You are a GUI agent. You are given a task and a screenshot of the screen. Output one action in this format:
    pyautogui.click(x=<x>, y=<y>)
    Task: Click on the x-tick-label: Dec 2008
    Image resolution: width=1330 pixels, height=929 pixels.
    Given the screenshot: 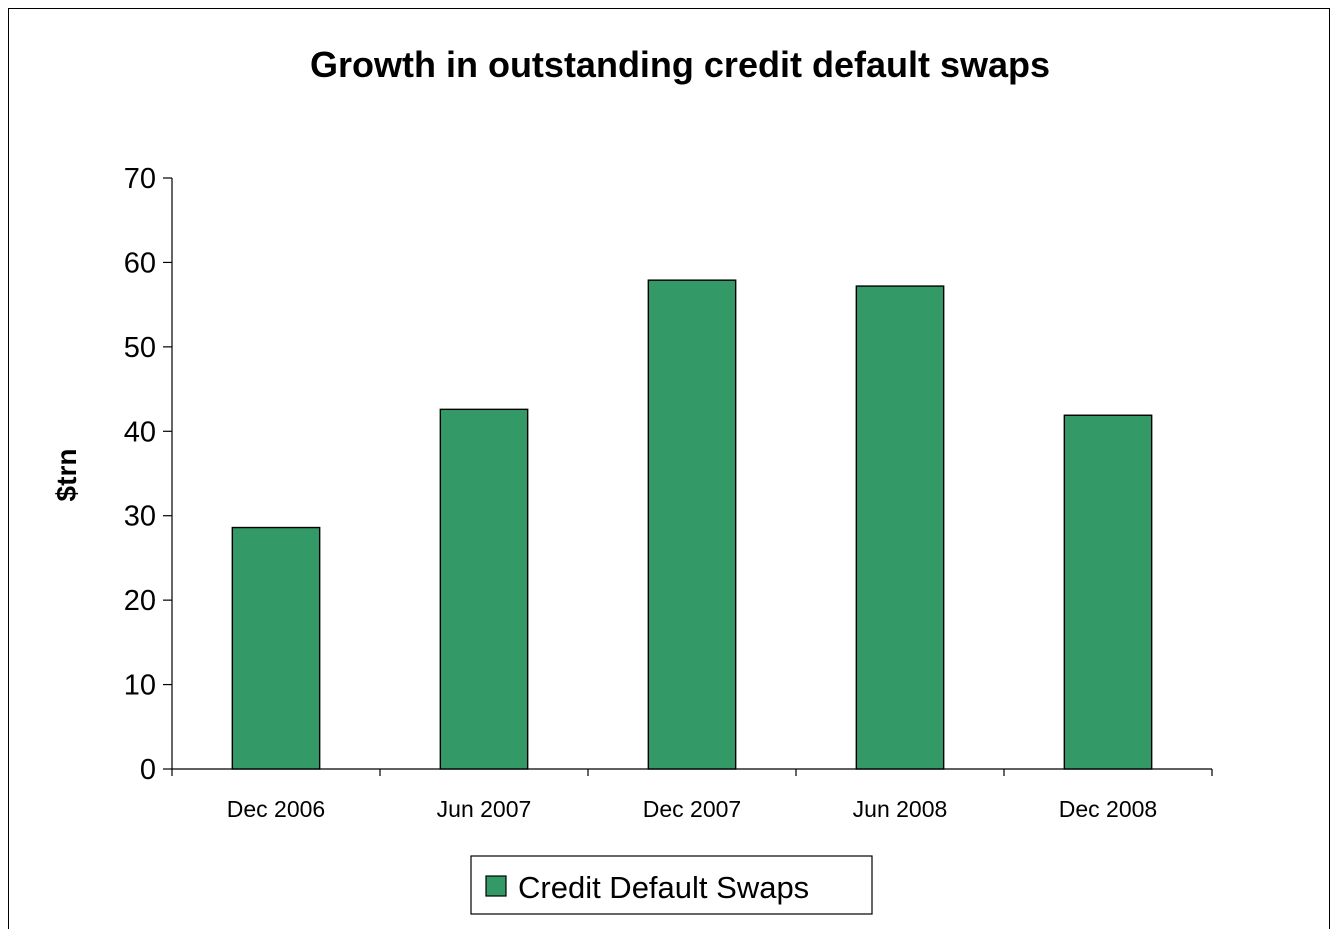 What is the action you would take?
    pyautogui.click(x=1108, y=809)
    